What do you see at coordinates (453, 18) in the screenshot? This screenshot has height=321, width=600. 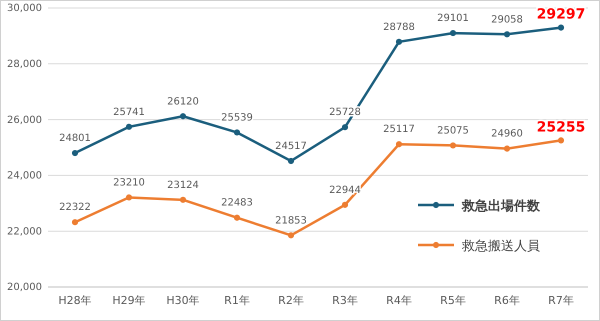 I see `data-label: 29101` at bounding box center [453, 18].